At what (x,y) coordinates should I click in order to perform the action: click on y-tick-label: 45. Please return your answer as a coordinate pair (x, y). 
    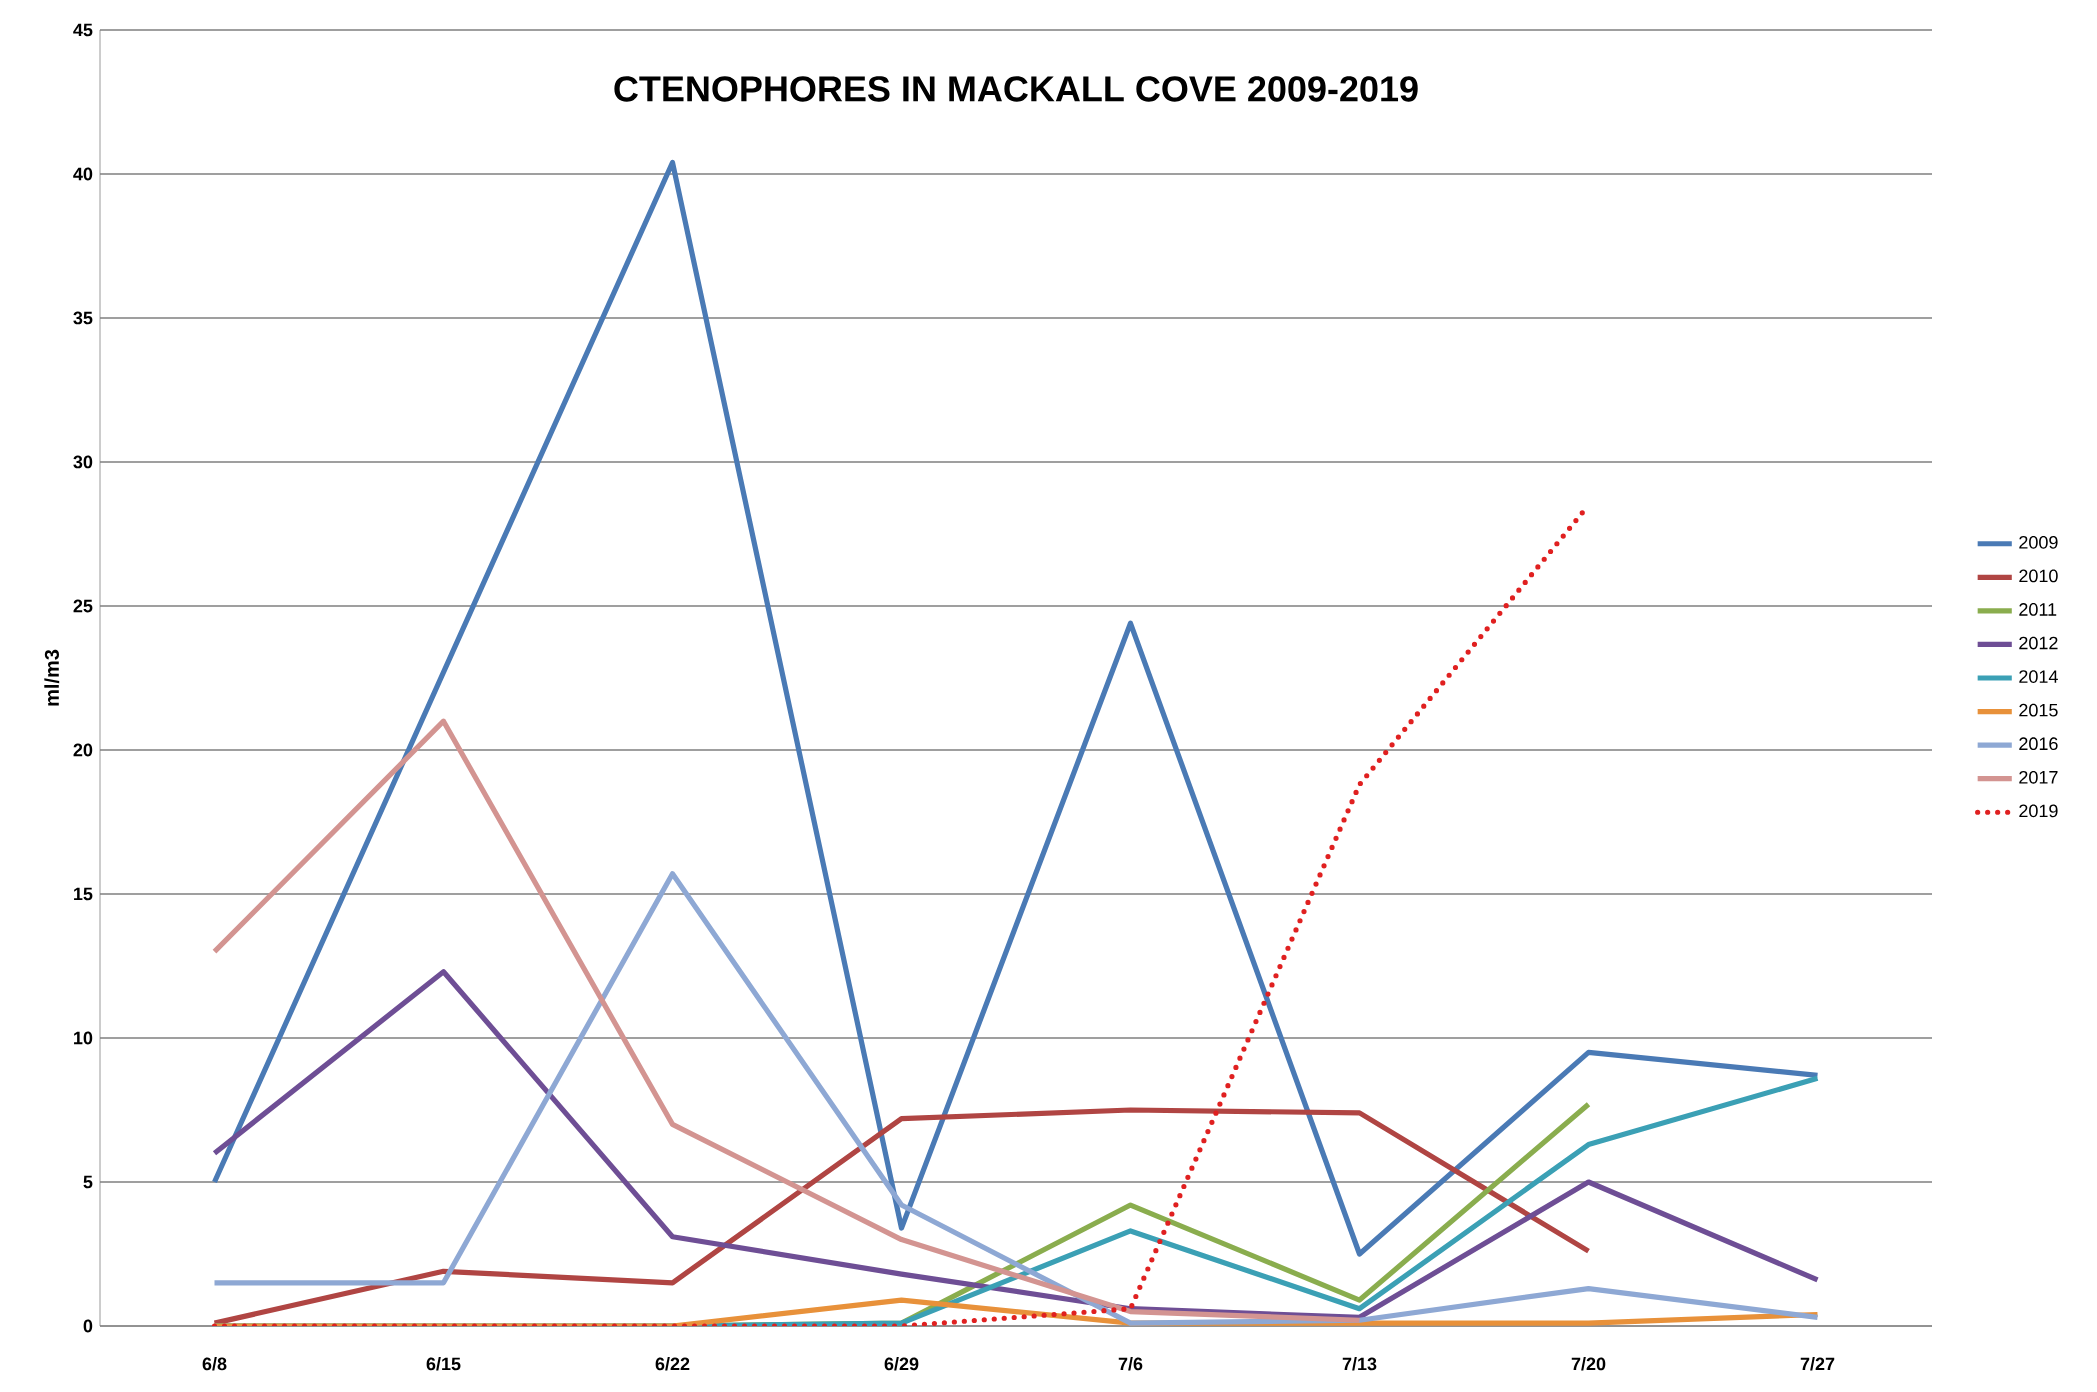
    Looking at the image, I should click on (83, 30).